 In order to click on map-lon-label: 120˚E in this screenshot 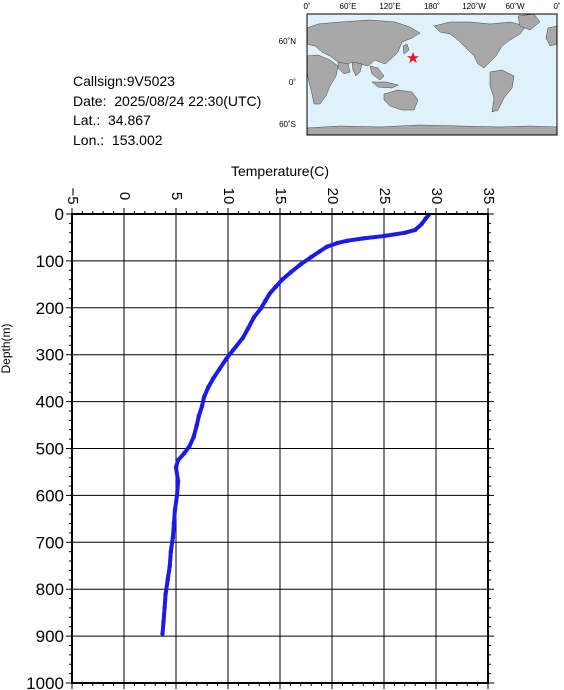, I will do `click(389, 6)`.